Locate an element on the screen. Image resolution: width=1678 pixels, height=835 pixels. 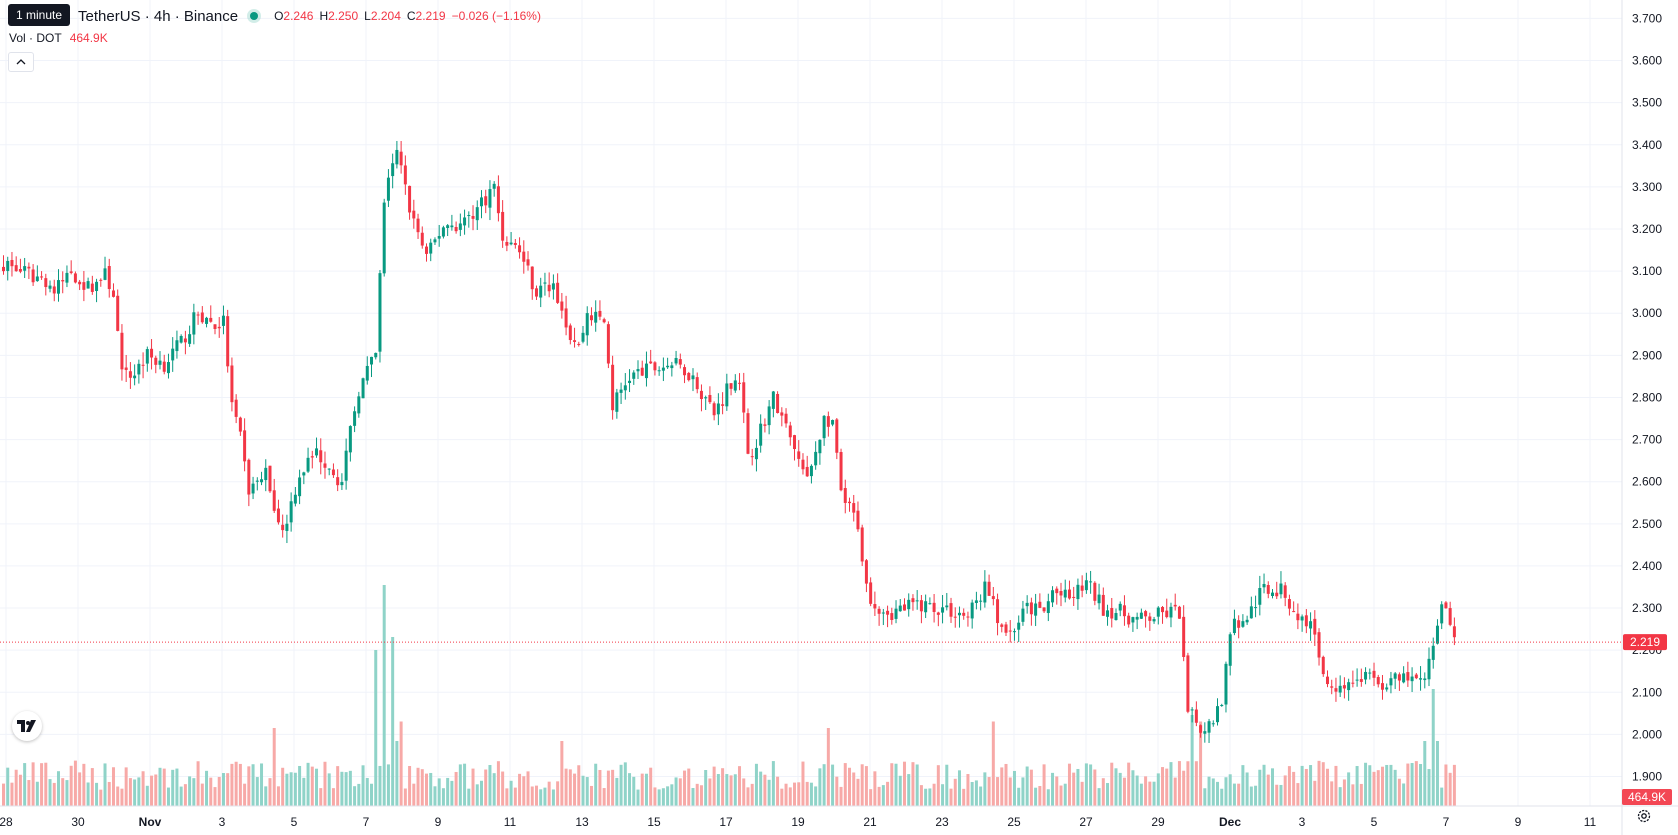
y-tick-label: 3.100 is located at coordinates (1647, 271).